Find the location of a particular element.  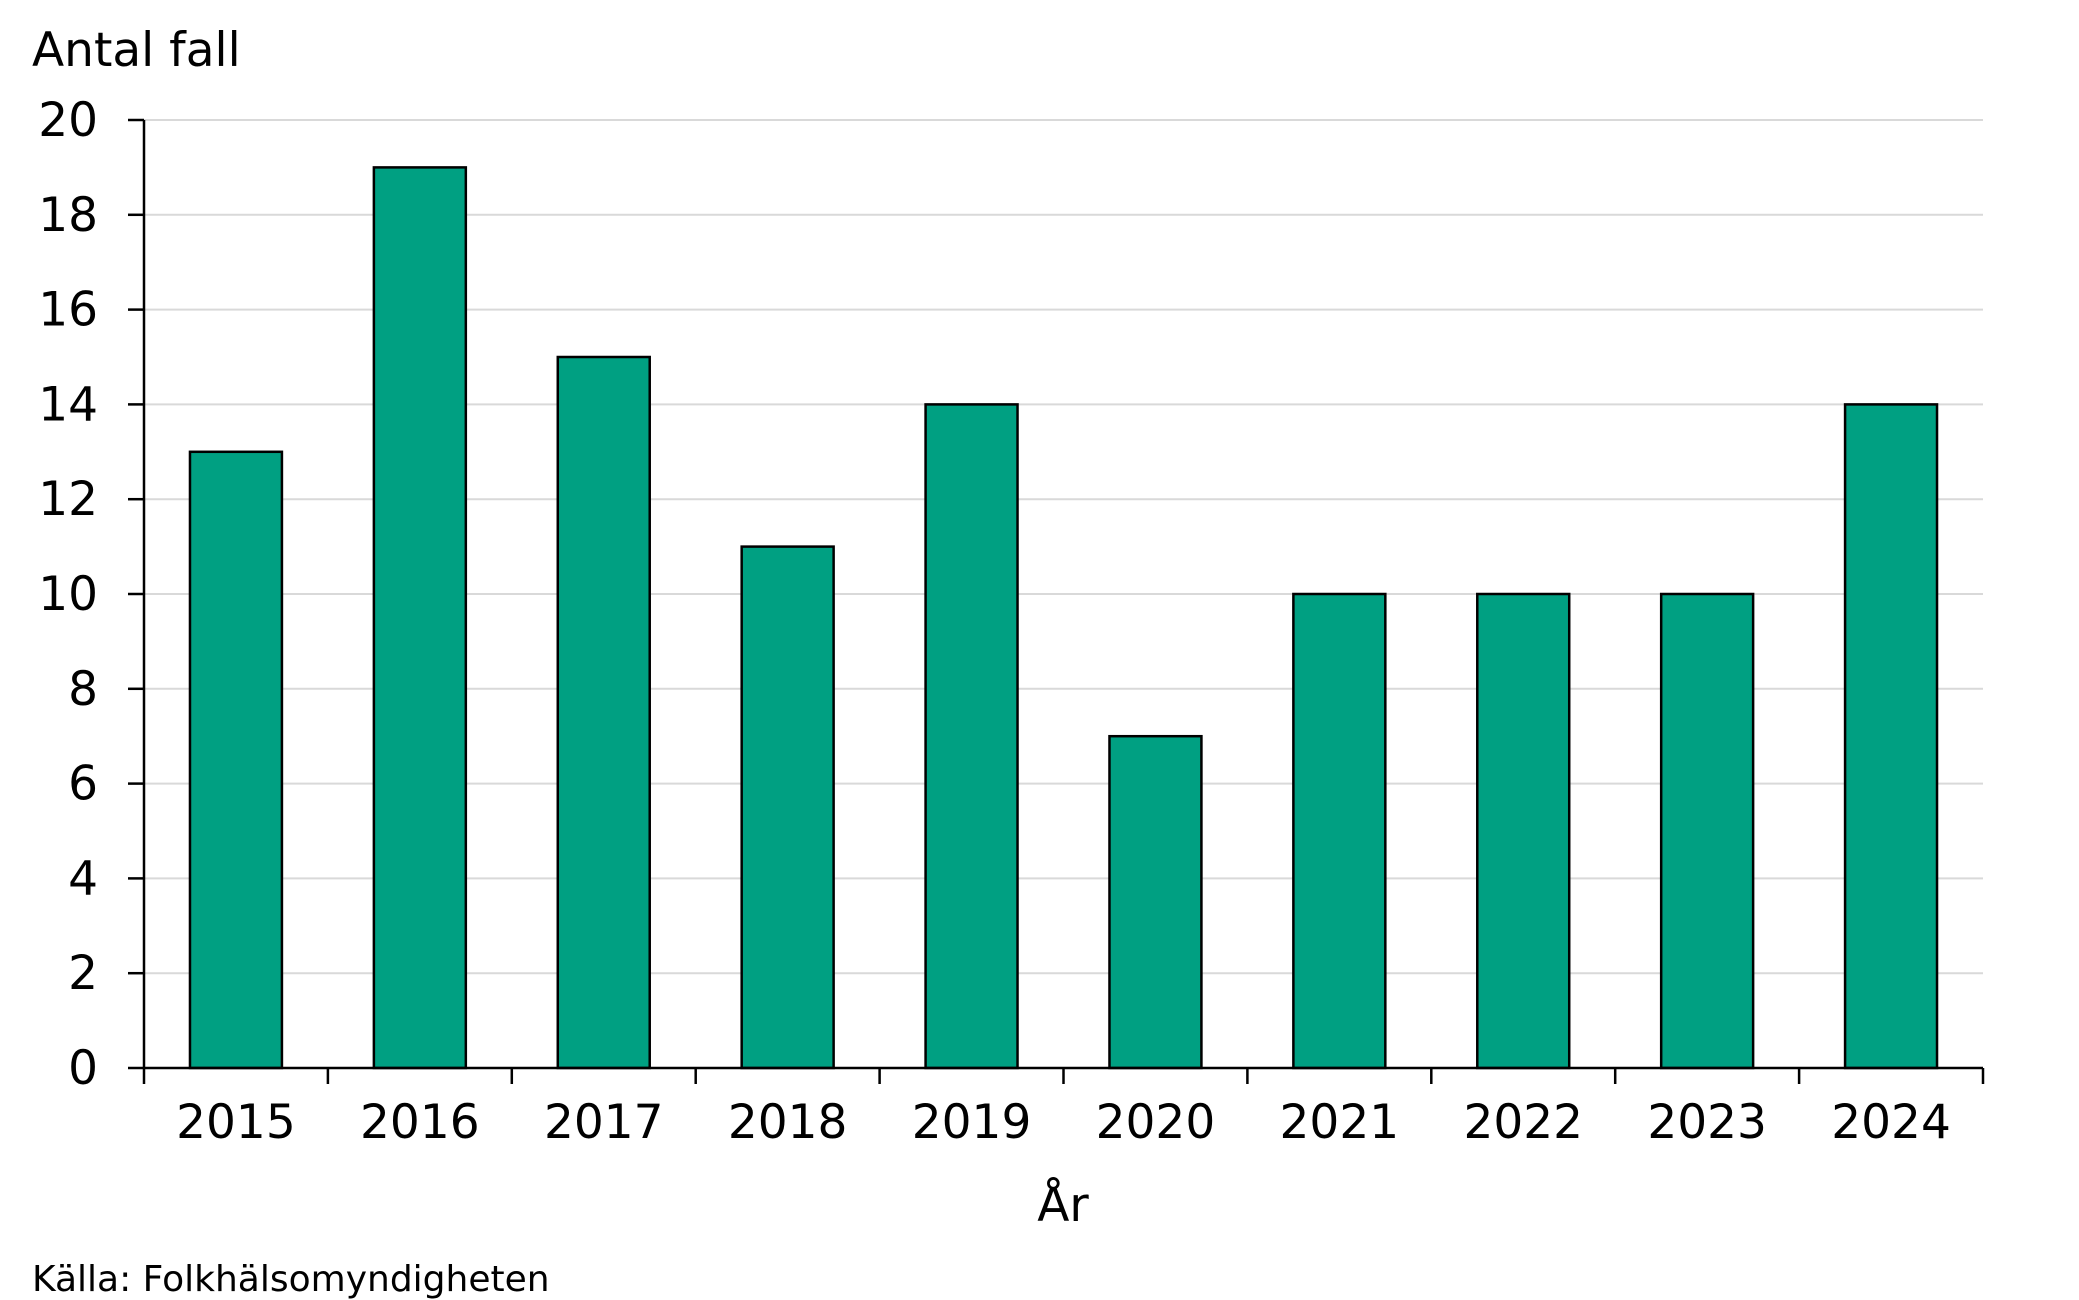

y-tick-label: 12 is located at coordinates (68, 499).